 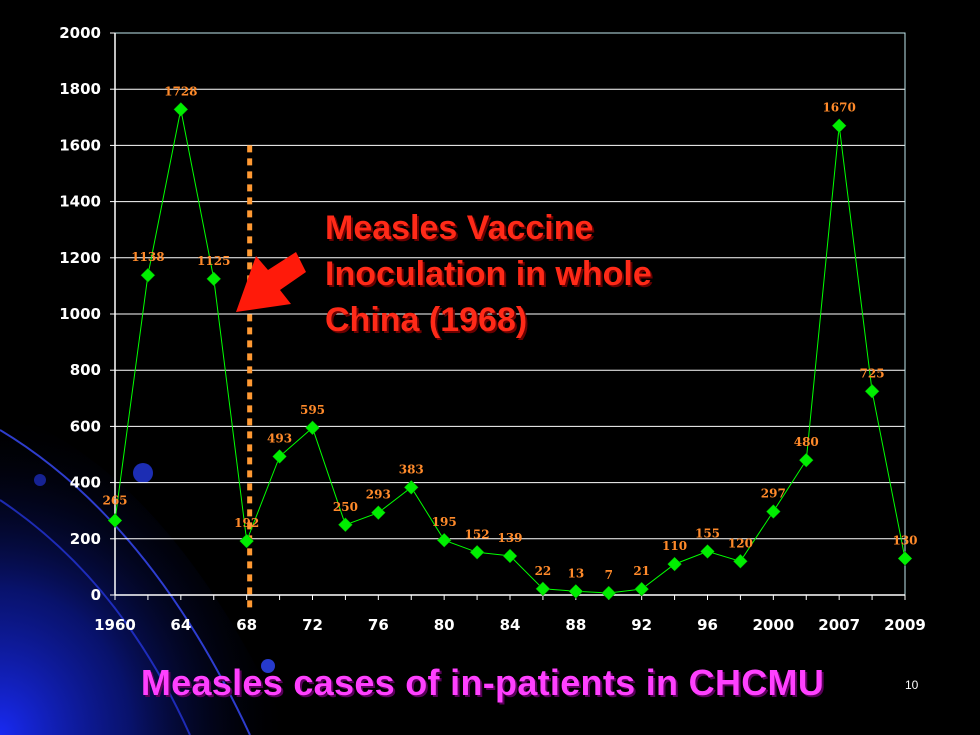 I want to click on x-tick-label: 92, so click(x=641, y=625).